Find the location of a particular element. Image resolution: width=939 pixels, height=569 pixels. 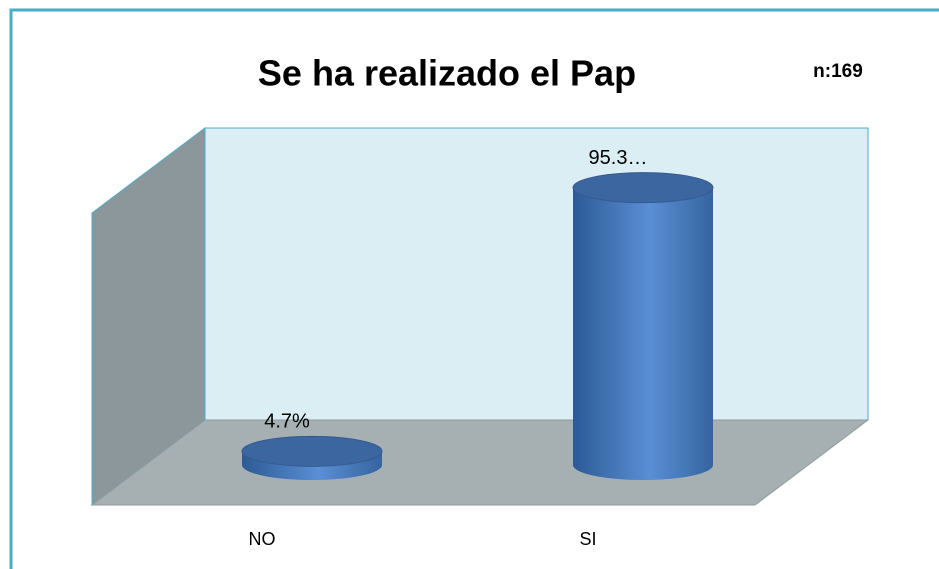

x-tick-label: SI is located at coordinates (587, 539).